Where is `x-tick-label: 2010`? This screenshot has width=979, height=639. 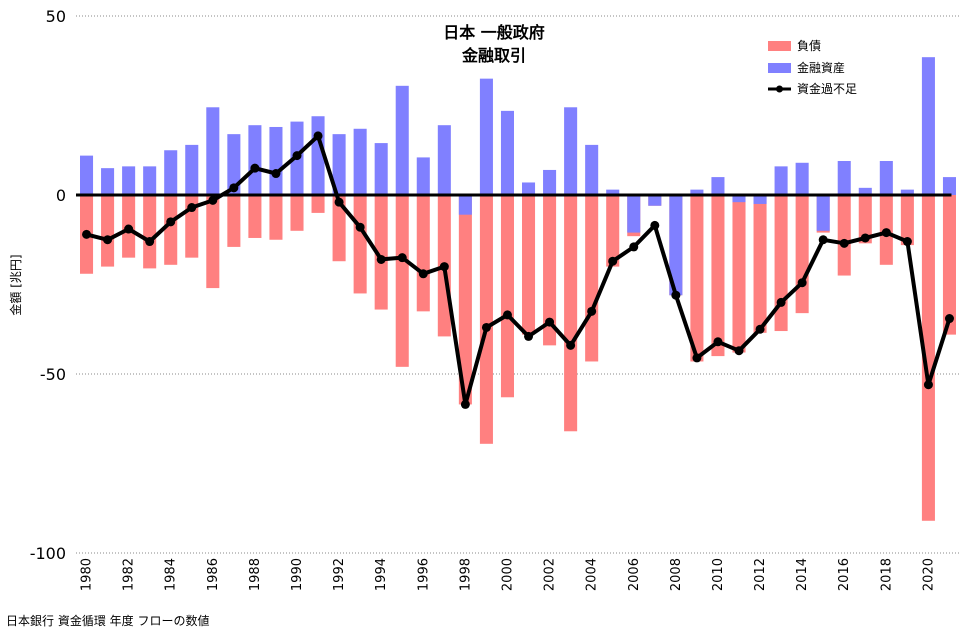 x-tick-label: 2010 is located at coordinates (718, 574).